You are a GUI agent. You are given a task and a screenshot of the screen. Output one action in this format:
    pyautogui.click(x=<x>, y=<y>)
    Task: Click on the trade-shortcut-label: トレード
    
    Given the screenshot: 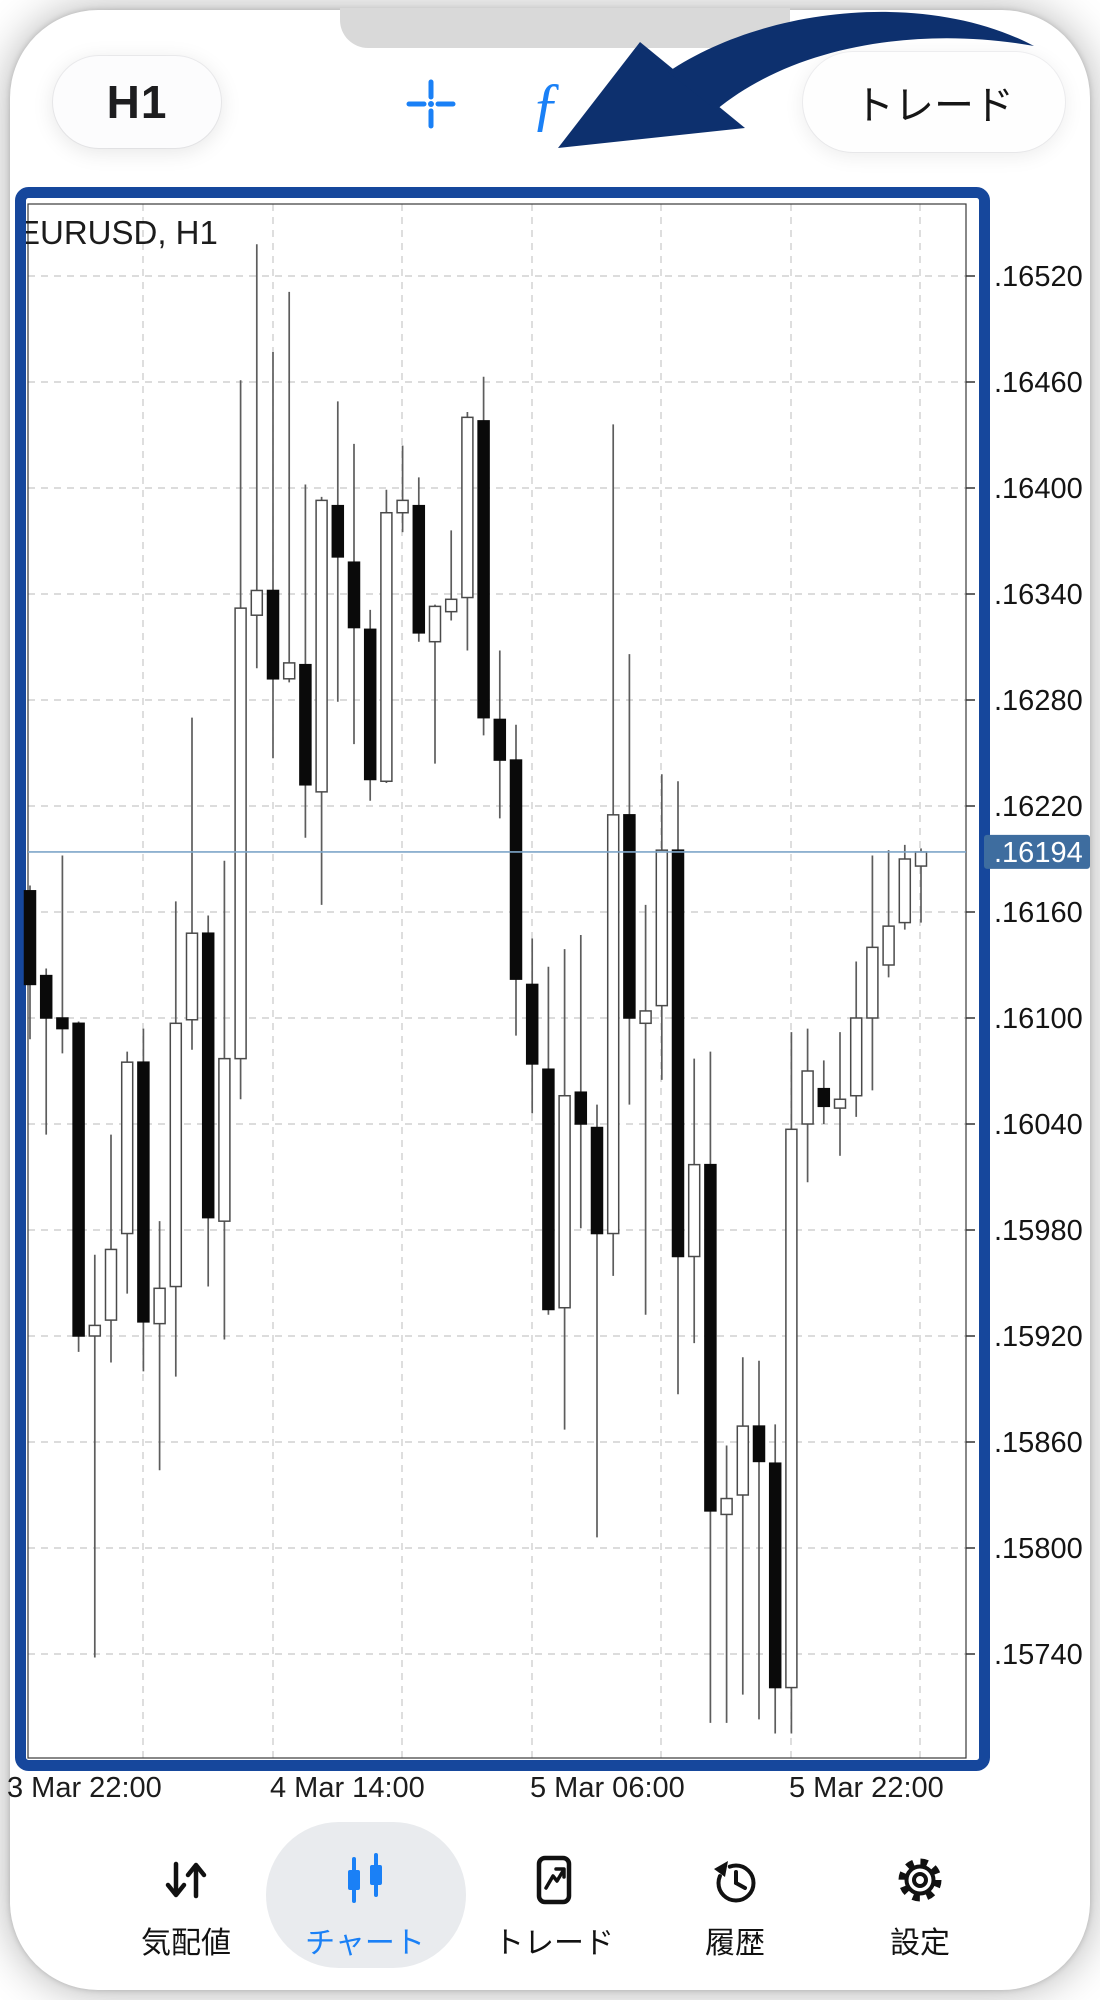 What is the action you would take?
    pyautogui.click(x=934, y=106)
    